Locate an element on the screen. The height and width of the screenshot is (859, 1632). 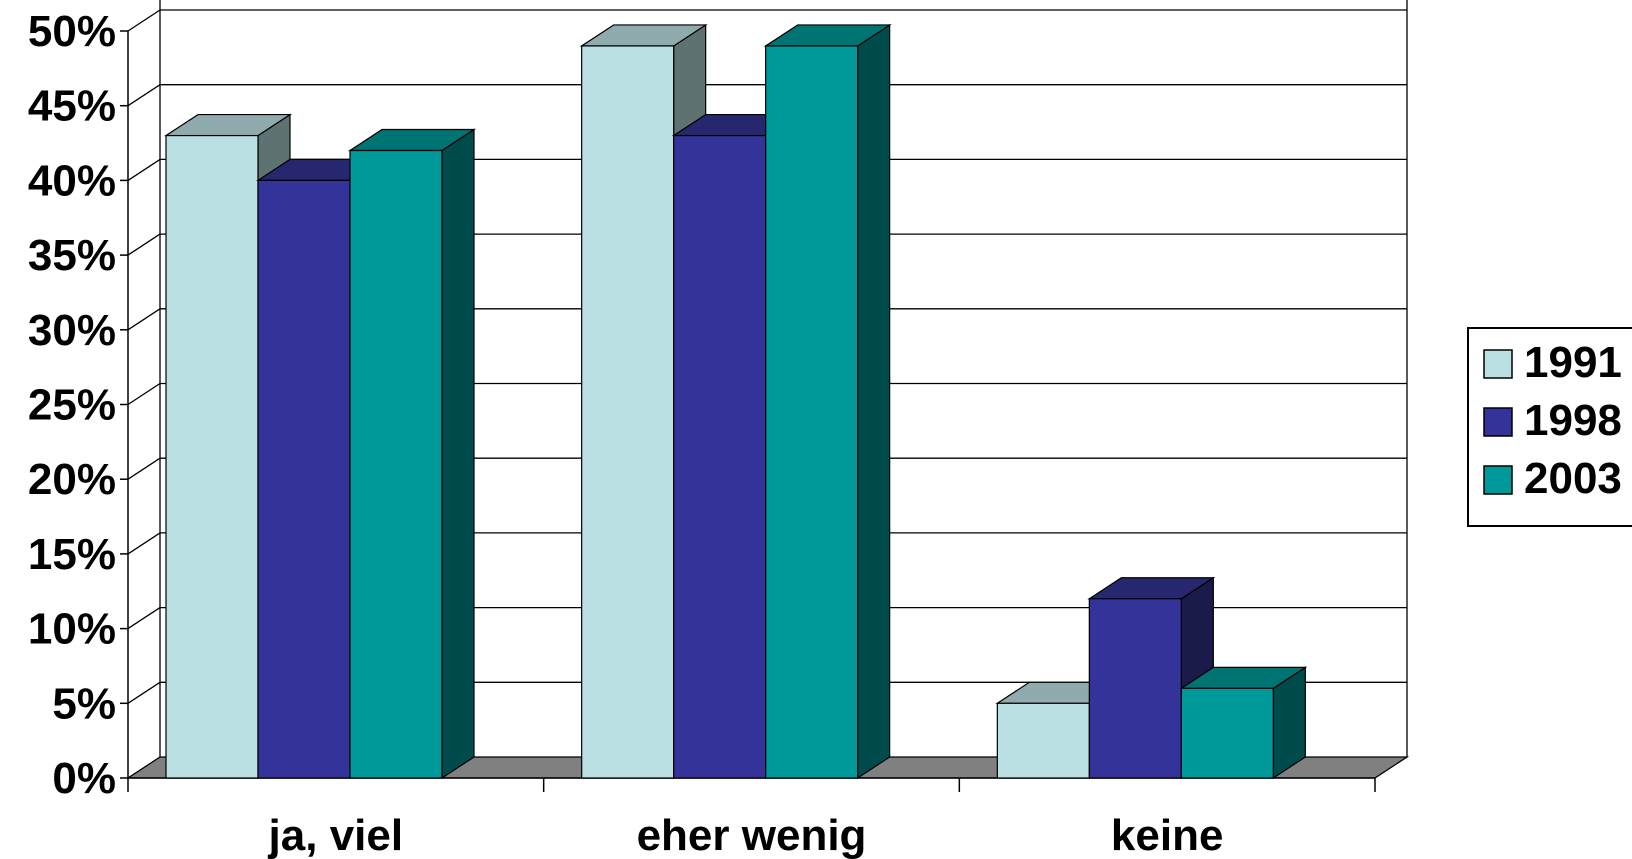
x-category-label: keine is located at coordinates (1167, 835).